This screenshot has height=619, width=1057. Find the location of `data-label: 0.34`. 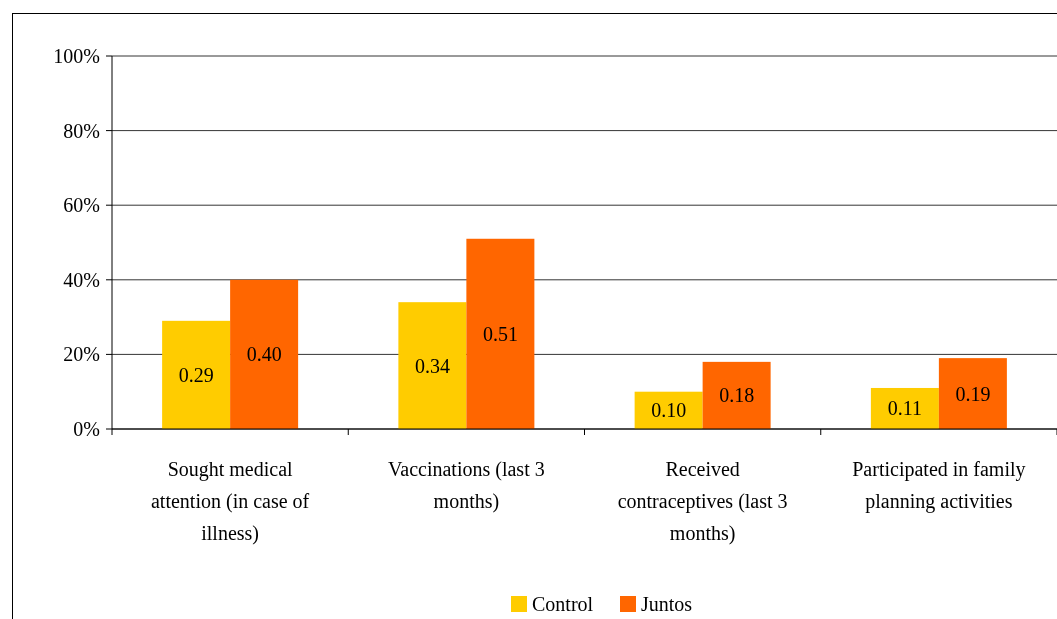

data-label: 0.34 is located at coordinates (432, 365).